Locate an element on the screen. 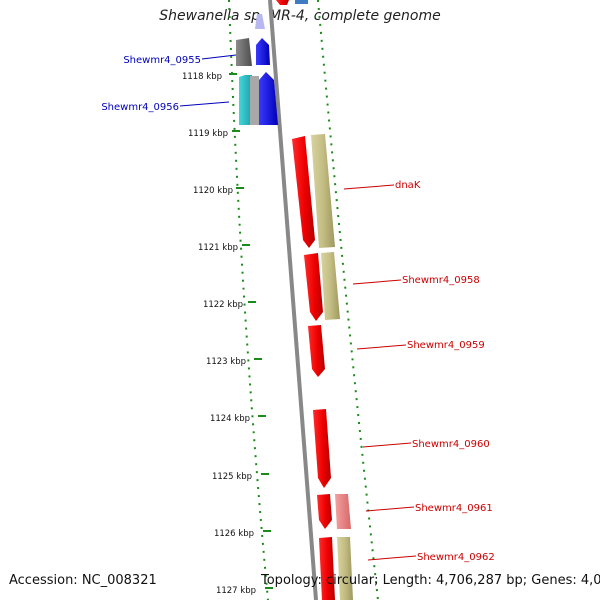  gene-arrow-0961-red is located at coordinates (324, 511).